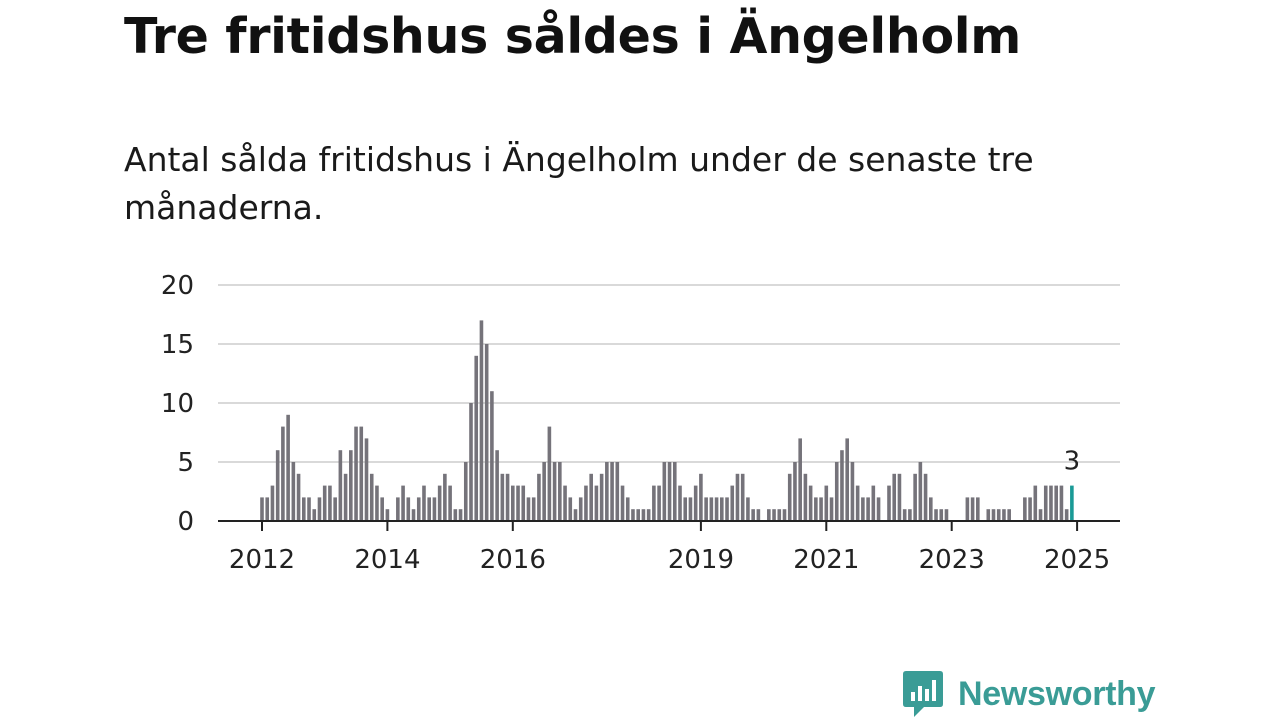 The image size is (1280, 720). Describe the element at coordinates (1077, 560) in the screenshot. I see `x-tick-label: 2025` at that location.